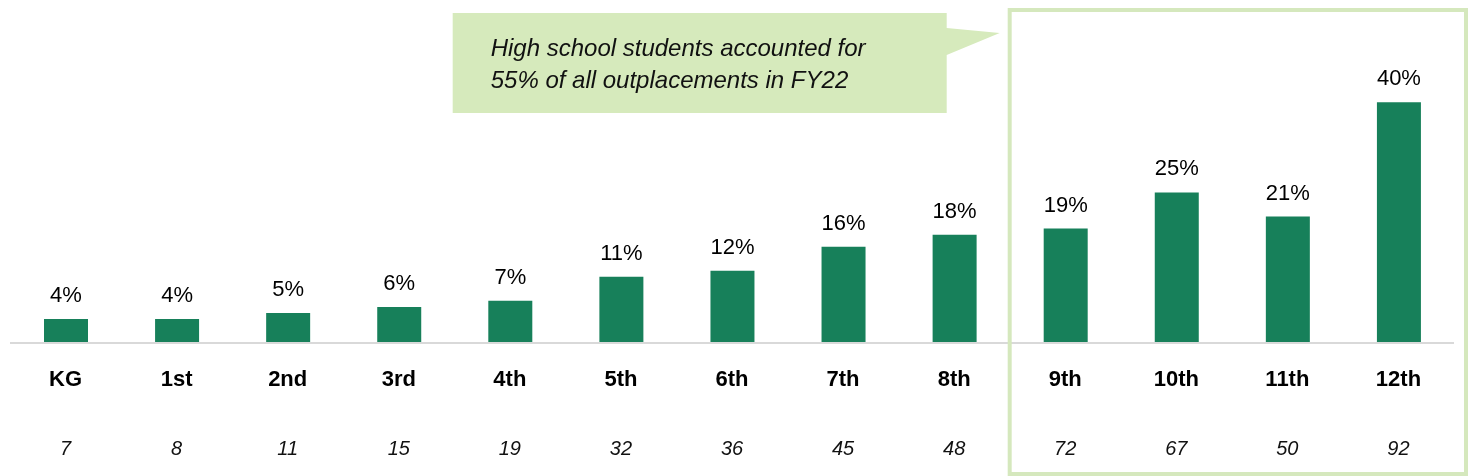 This screenshot has width=1470, height=476. I want to click on x-tick-label: 7th, so click(843, 378).